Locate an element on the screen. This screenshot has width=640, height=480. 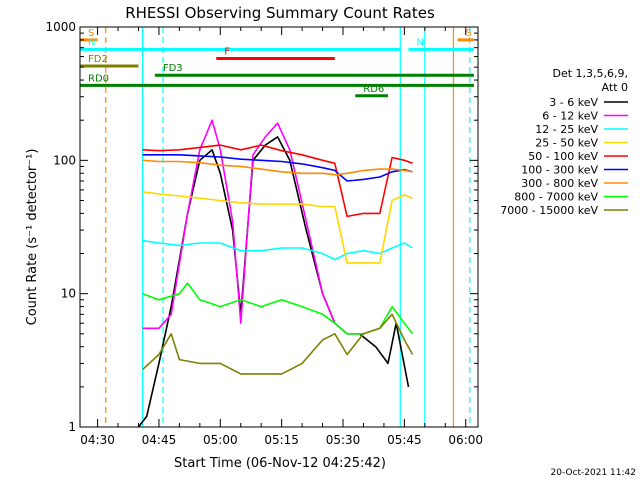
interval-label-4: F is located at coordinates (227, 52).